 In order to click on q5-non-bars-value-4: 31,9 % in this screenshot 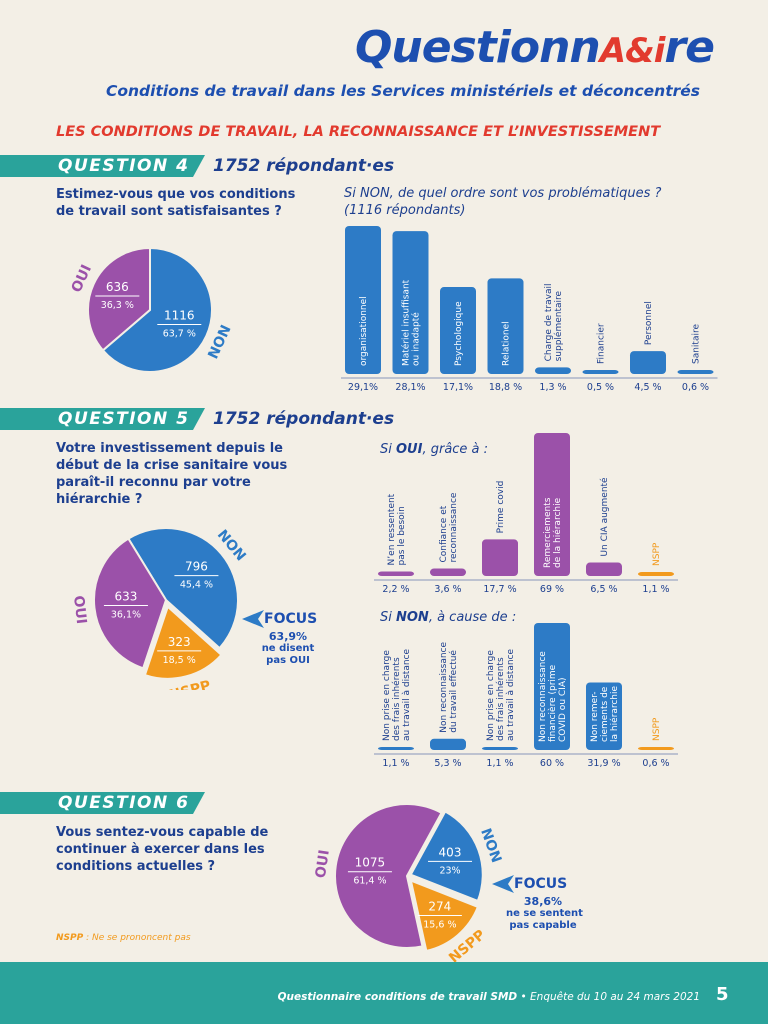, I will do `click(603, 763)`.